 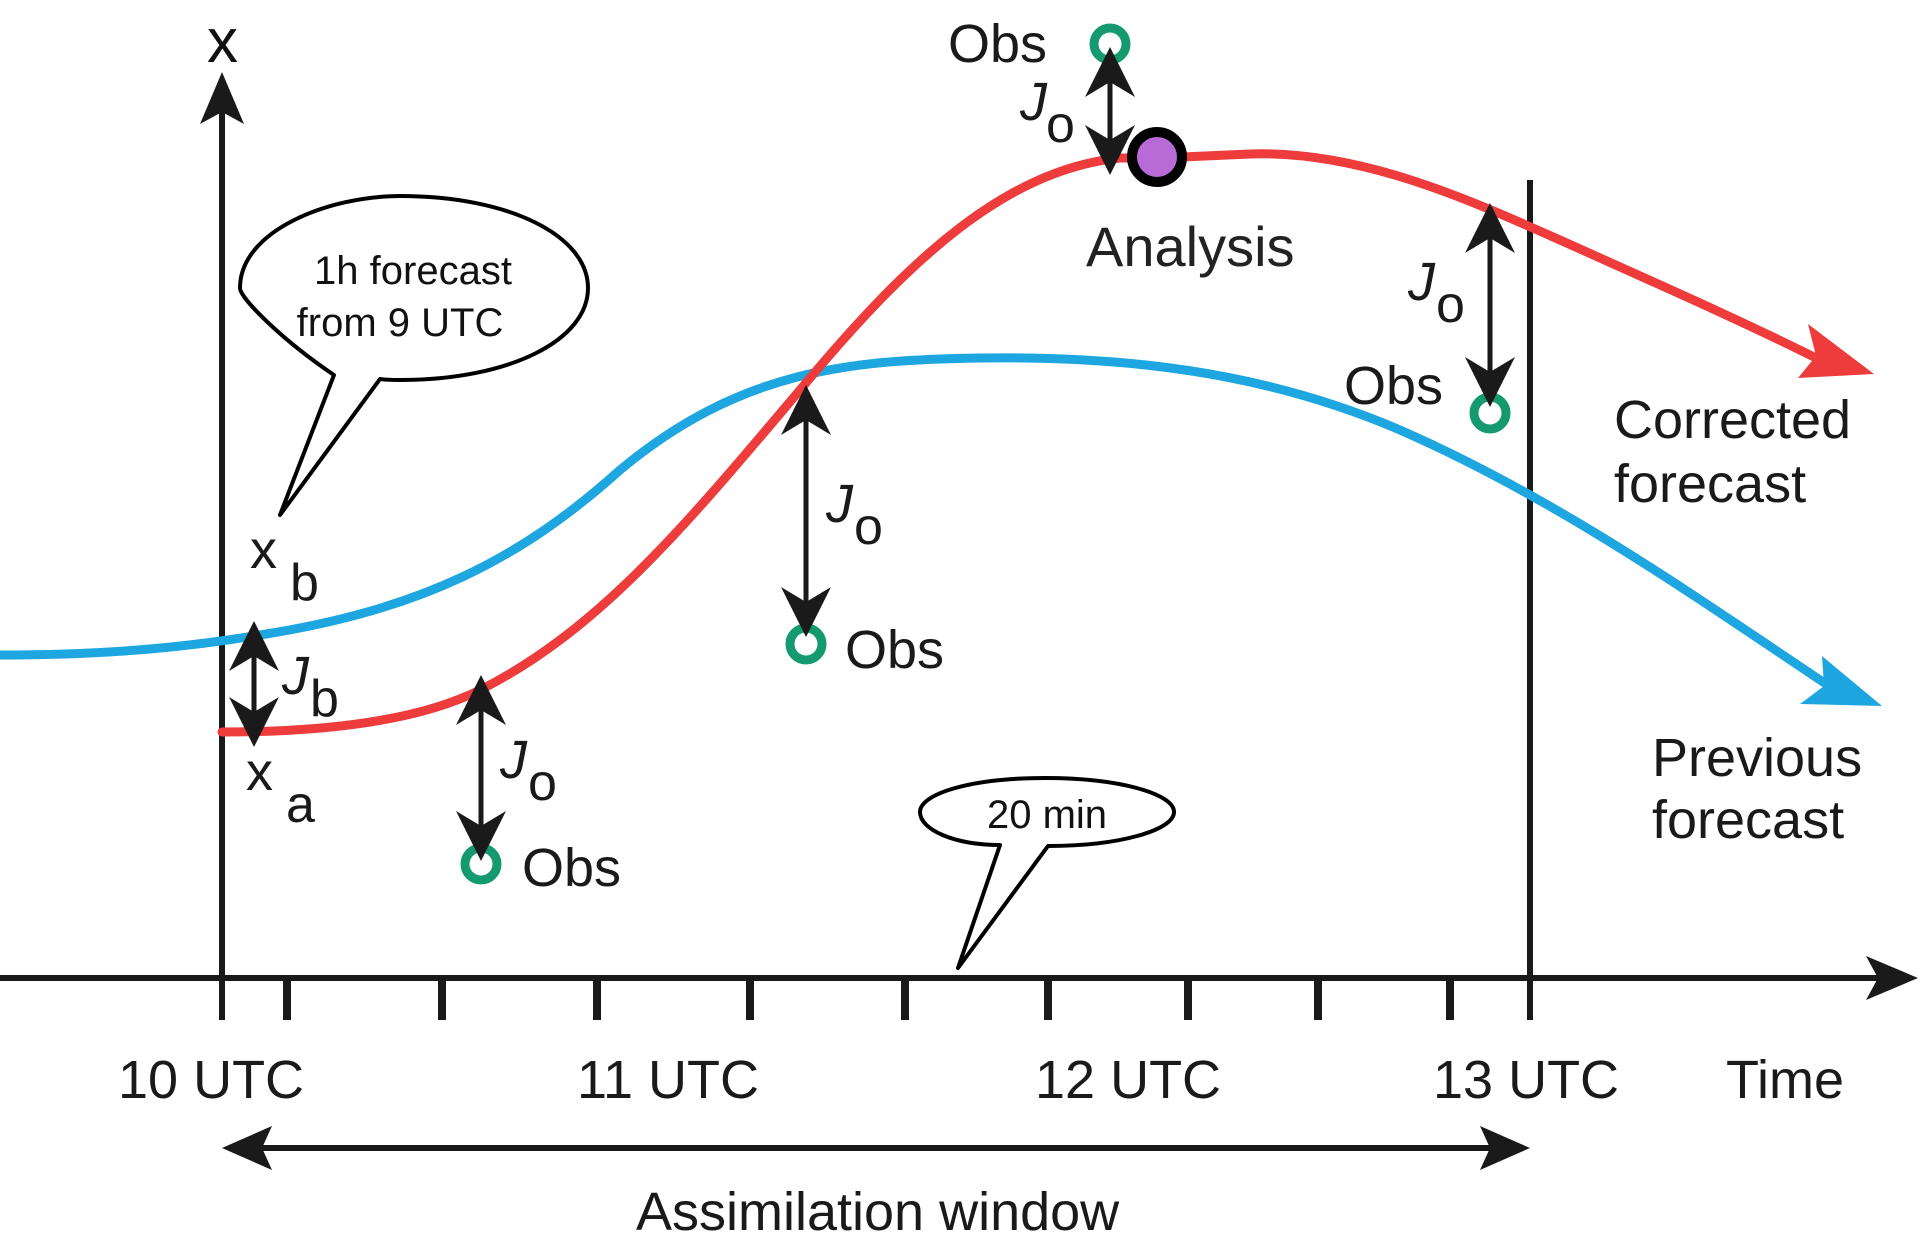 What do you see at coordinates (414, 355) in the screenshot?
I see `callout-background-forecast: 1h forecast from 9 UTC` at bounding box center [414, 355].